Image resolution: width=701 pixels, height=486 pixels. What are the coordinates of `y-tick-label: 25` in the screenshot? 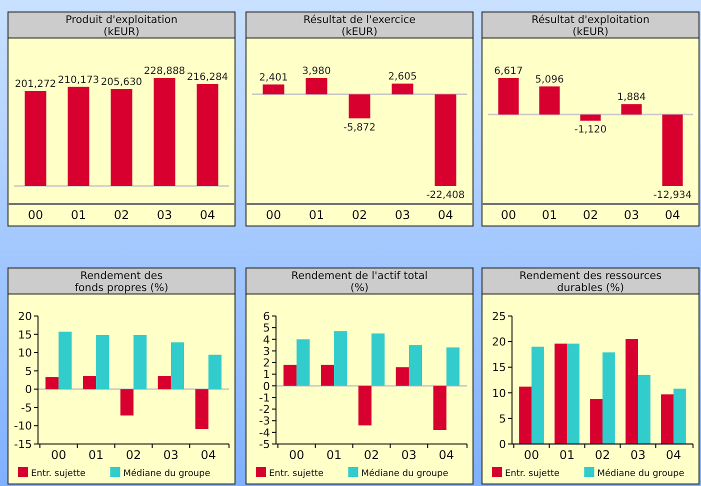 It's located at (499, 316).